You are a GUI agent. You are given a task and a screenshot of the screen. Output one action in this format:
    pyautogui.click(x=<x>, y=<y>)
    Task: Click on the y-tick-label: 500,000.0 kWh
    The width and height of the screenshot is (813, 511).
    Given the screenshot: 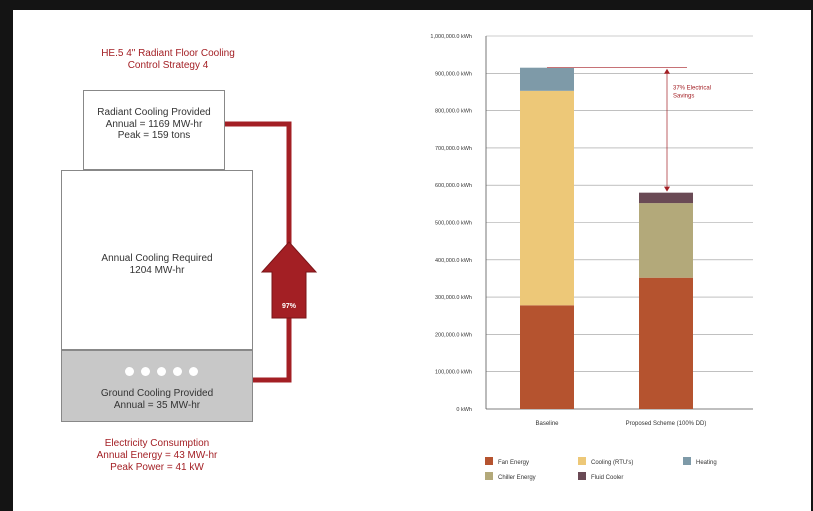 What is the action you would take?
    pyautogui.click(x=453, y=224)
    